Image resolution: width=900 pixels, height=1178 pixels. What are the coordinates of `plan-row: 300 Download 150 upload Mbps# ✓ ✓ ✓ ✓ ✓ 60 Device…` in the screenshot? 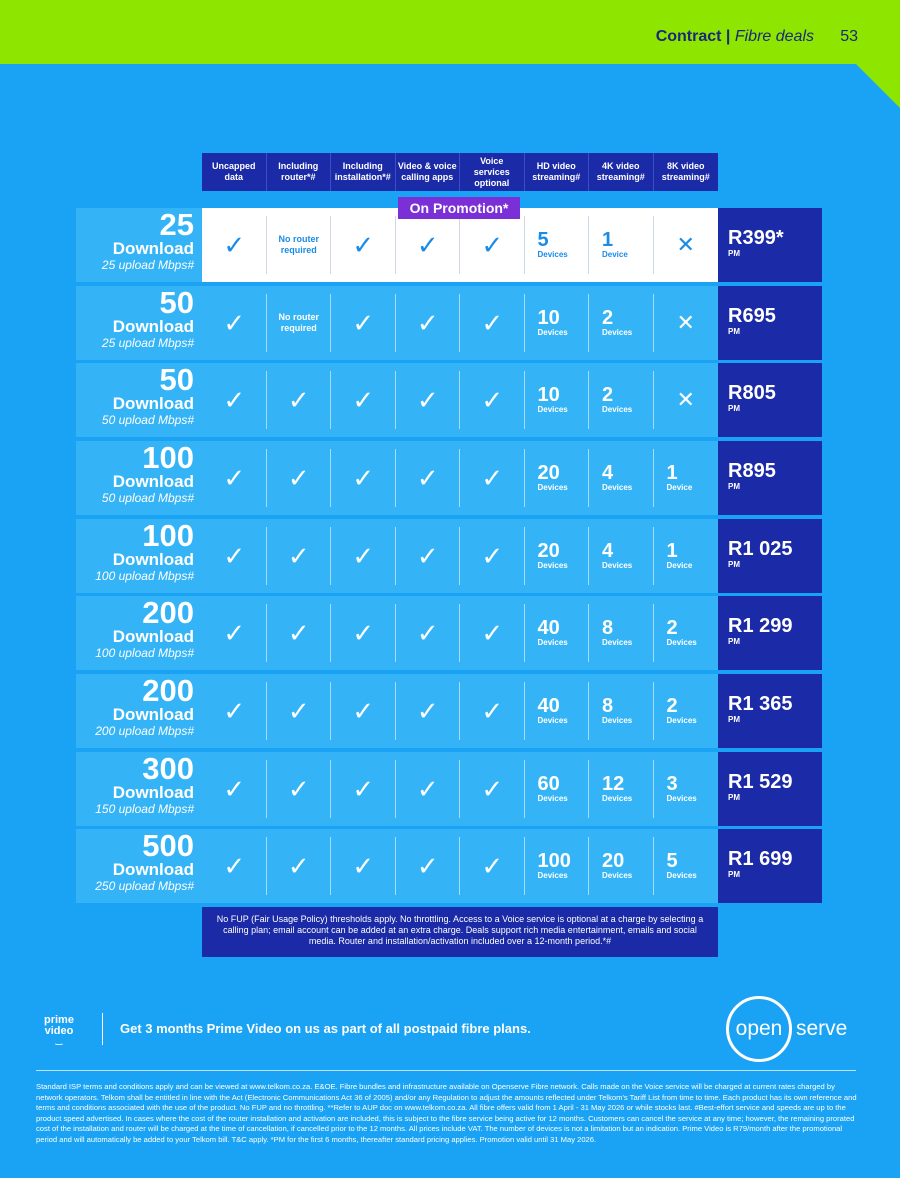 It's located at (449, 789).